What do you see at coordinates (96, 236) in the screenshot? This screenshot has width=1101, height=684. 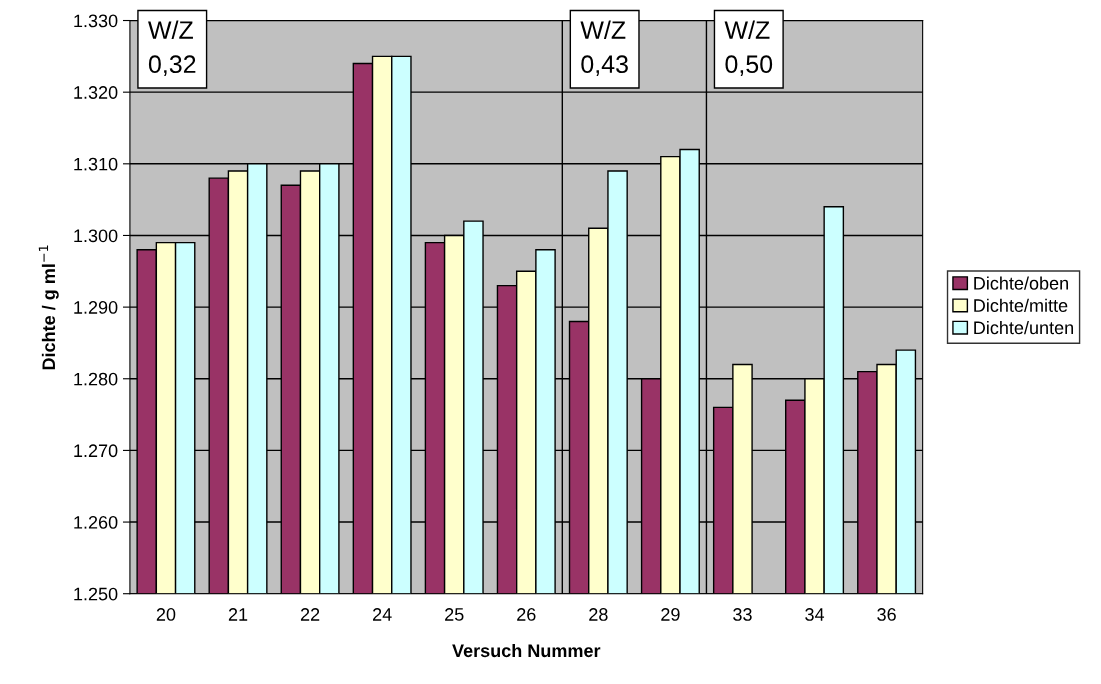 I see `y-tick-label: 1.300` at bounding box center [96, 236].